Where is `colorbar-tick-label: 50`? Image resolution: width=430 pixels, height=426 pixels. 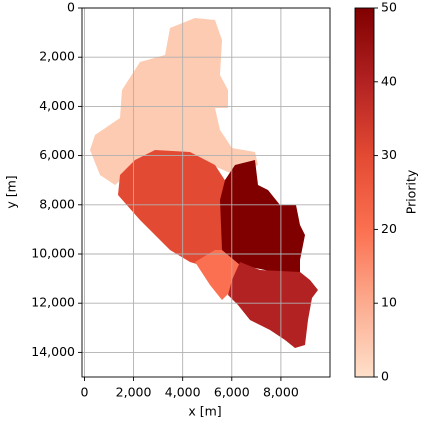 colorbar-tick-label: 50 is located at coordinates (389, 7).